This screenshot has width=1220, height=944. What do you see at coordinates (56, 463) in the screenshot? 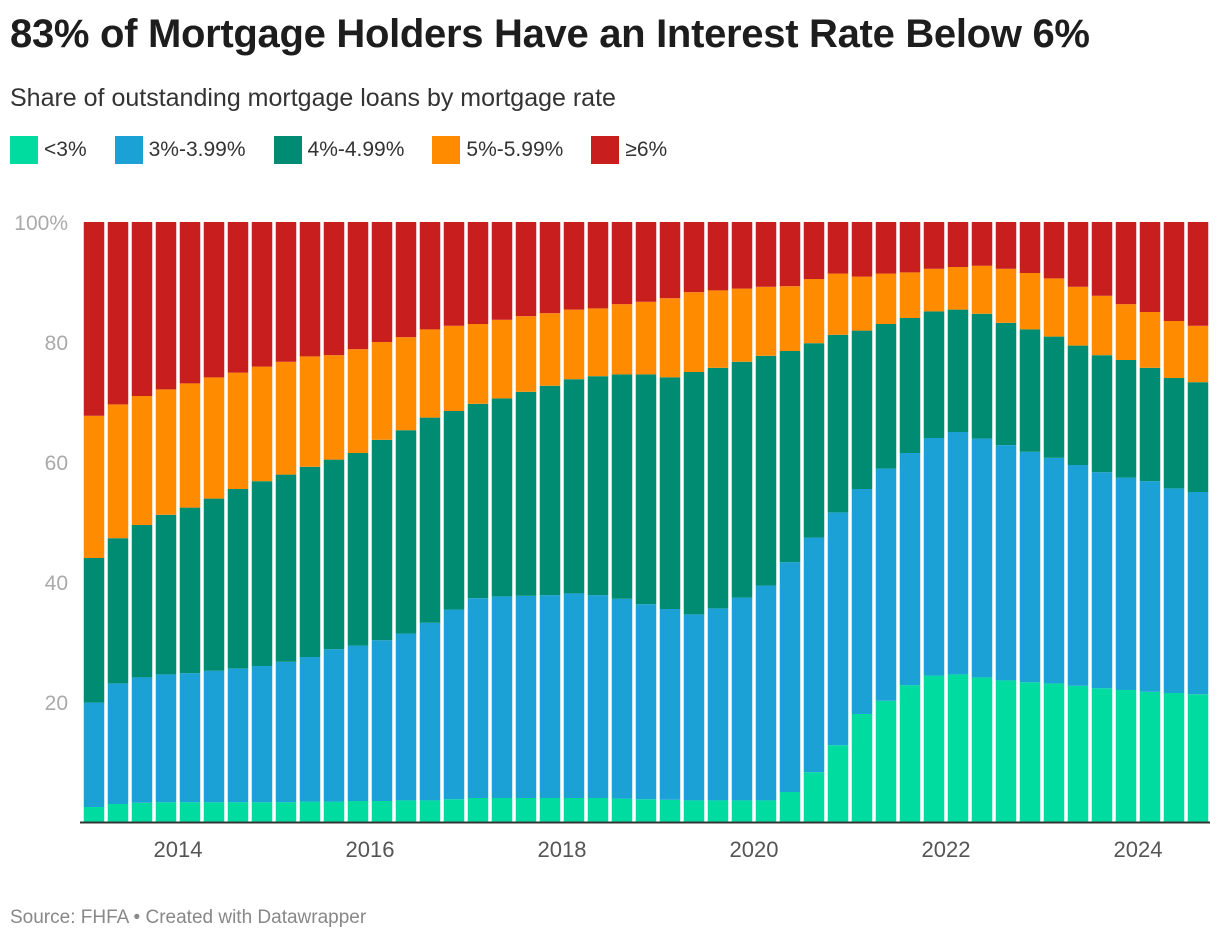
I see `y-tick-label: 60` at bounding box center [56, 463].